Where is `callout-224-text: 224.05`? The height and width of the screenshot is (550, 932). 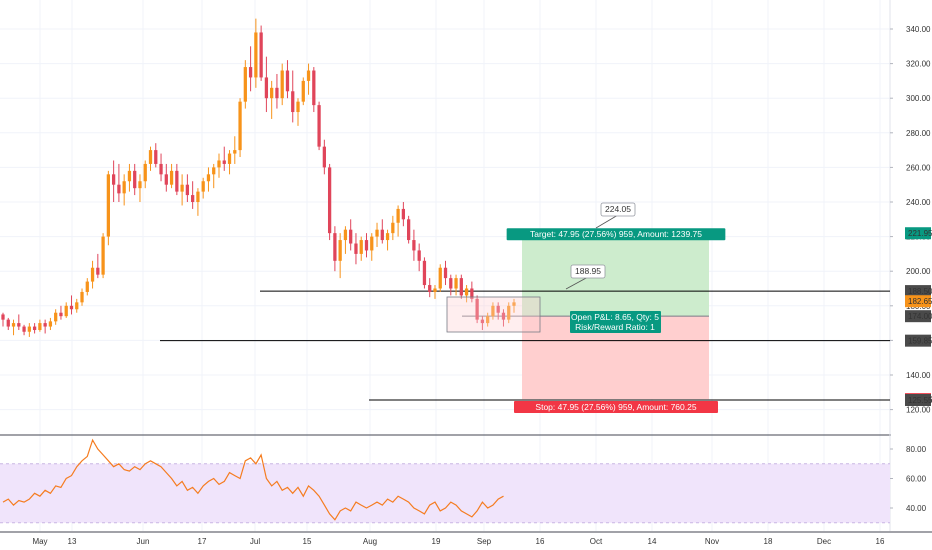 callout-224-text: 224.05 is located at coordinates (618, 209).